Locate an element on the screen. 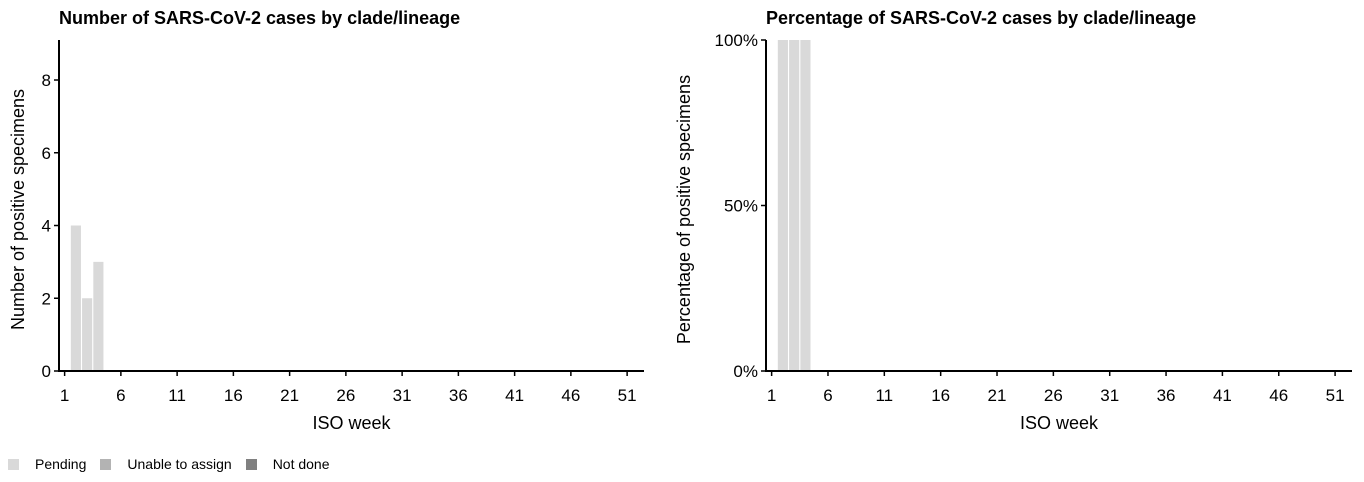 The image size is (1364, 482). pct-x-tick-label: 51 is located at coordinates (1335, 395).